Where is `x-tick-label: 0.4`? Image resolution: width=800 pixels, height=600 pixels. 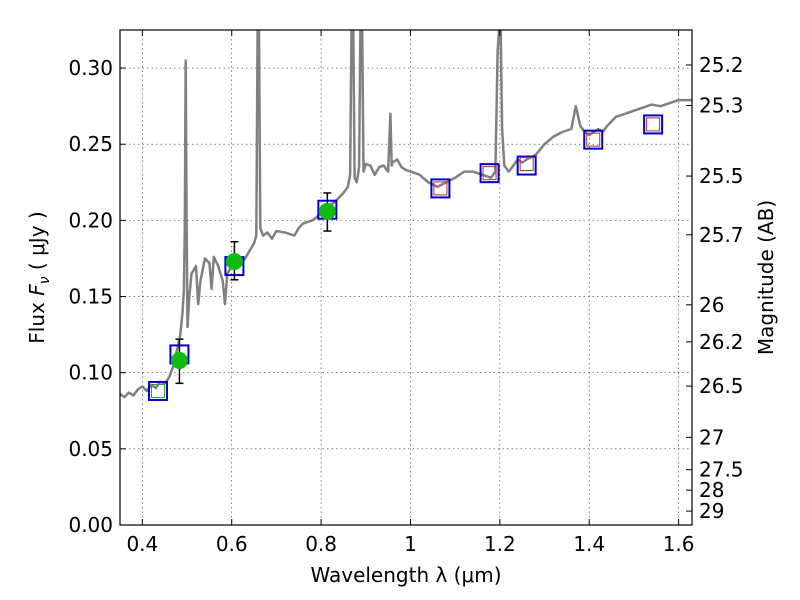 x-tick-label: 0.4 is located at coordinates (142, 544).